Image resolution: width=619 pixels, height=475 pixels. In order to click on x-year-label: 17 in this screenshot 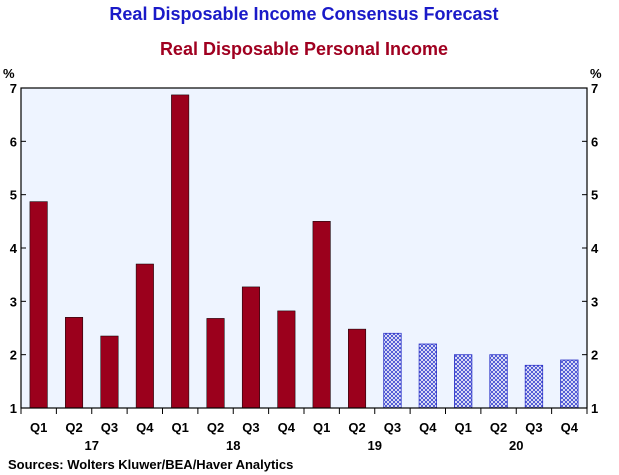, I will do `click(92, 445)`.